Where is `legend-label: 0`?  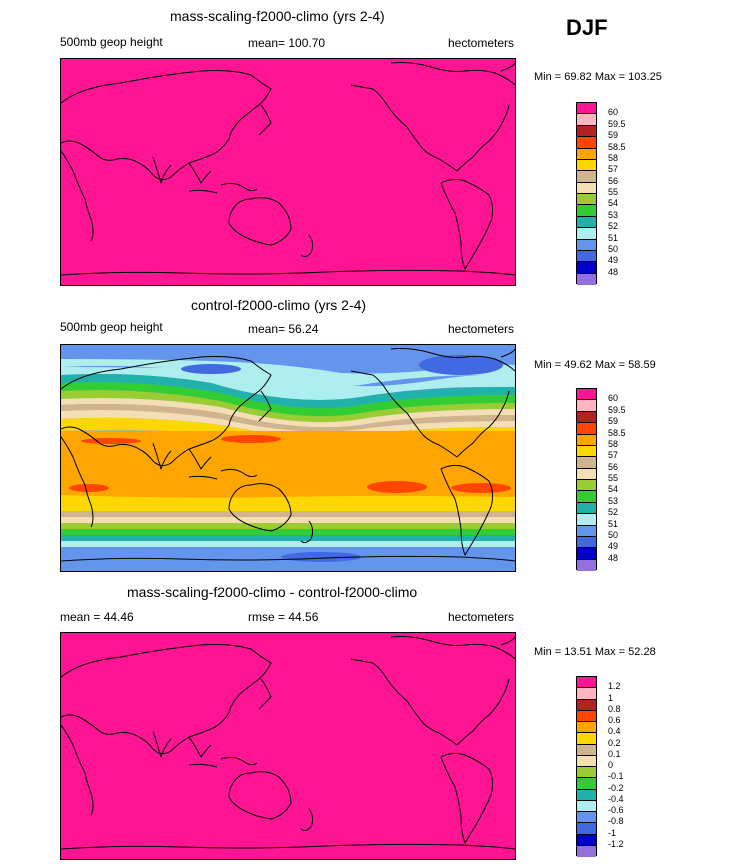 legend-label: 0 is located at coordinates (611, 765).